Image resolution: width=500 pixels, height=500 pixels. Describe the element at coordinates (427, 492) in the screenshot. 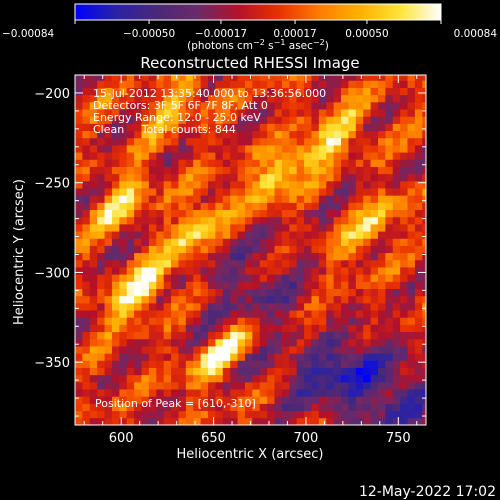

I see `footer-timestamp: 12-May-2022 17:02` at that location.